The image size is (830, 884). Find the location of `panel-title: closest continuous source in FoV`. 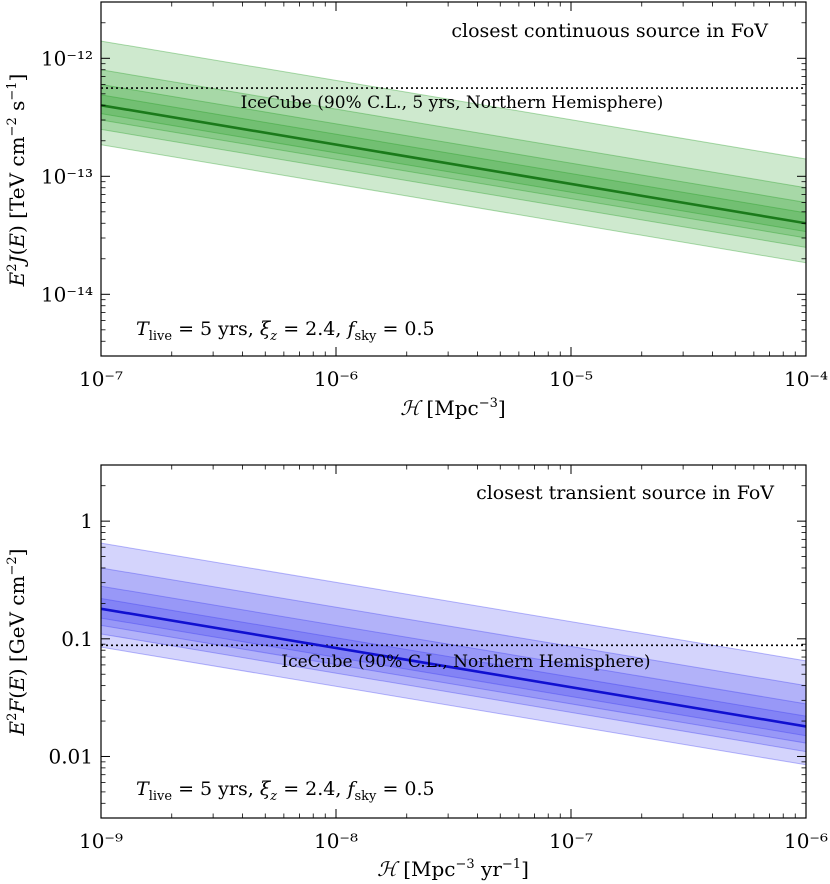

panel-title: closest continuous source in FoV is located at coordinates (609, 31).